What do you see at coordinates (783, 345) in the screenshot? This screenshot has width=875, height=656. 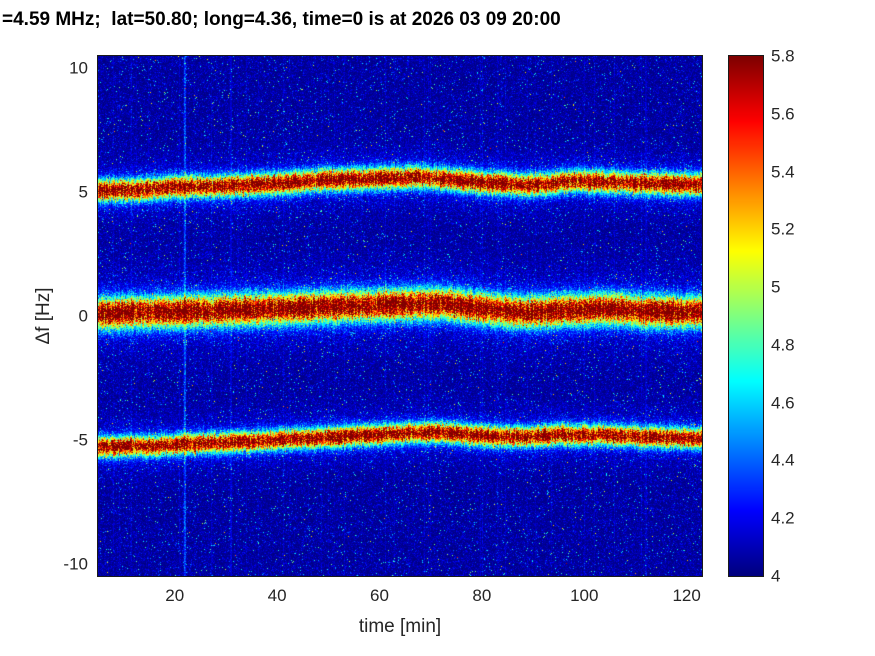 I see `colorbar-tick-label: 4.8` at bounding box center [783, 345].